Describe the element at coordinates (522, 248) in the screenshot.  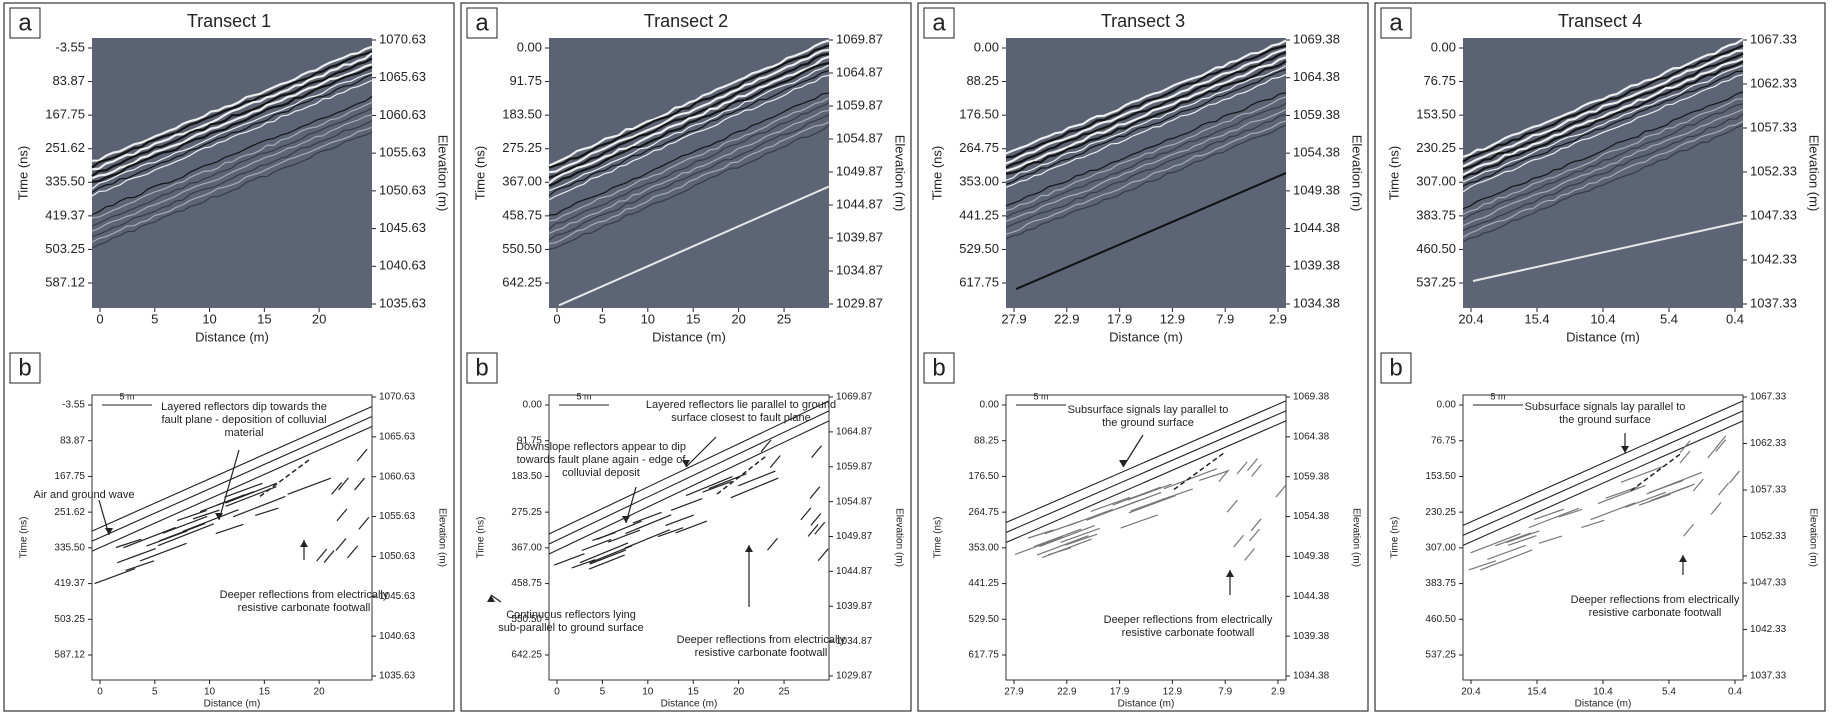
I see `time-tick-label: 550.50` at that location.